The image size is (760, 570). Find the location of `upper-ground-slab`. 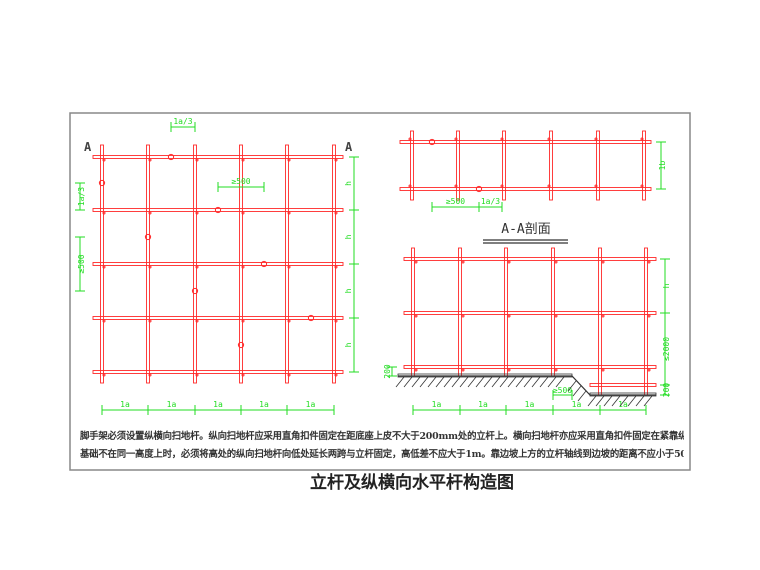

upper-ground-slab is located at coordinates (485, 375).